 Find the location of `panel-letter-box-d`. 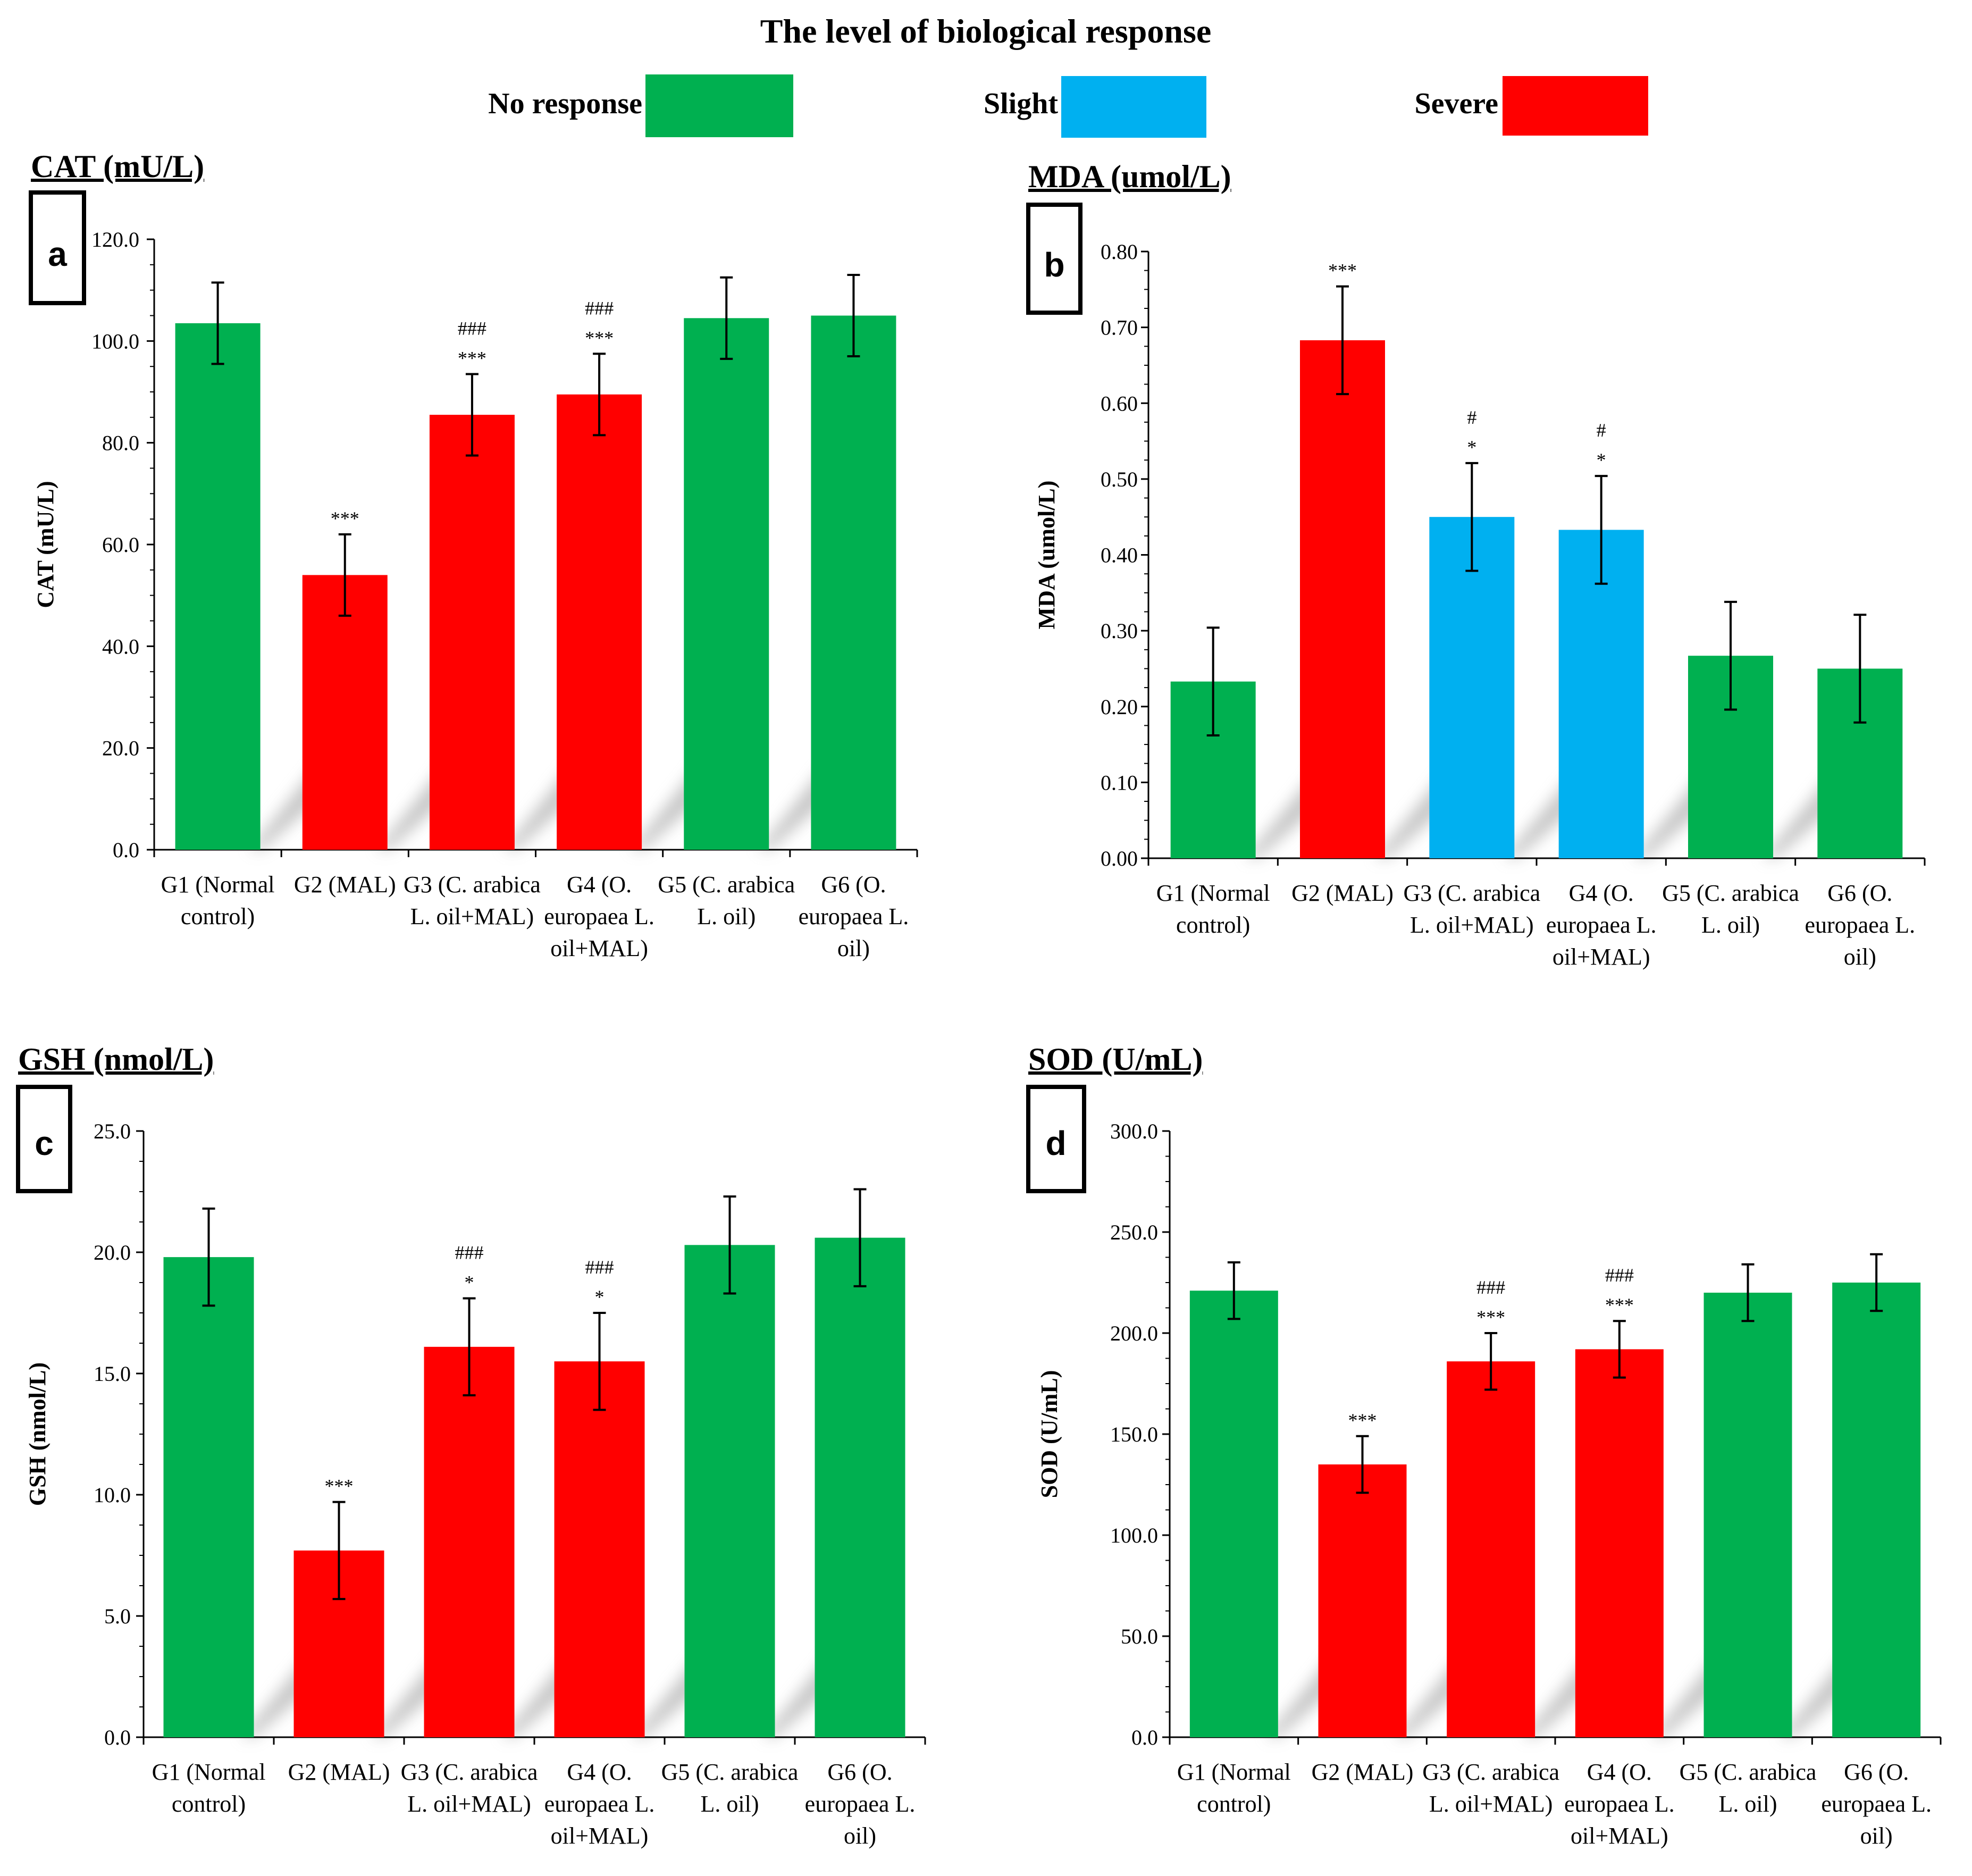

panel-letter-box-d is located at coordinates (1056, 1139).